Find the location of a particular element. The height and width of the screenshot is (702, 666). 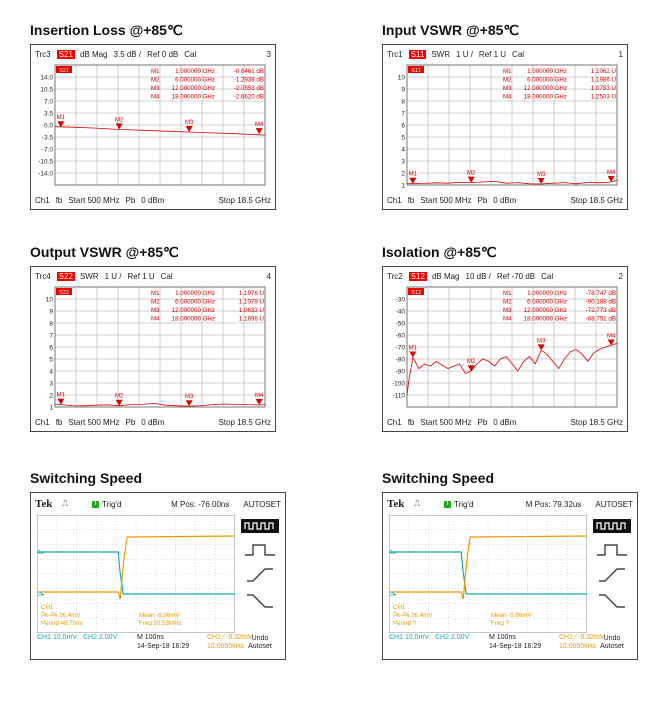

y-tick-label: 3 is located at coordinates (403, 162).